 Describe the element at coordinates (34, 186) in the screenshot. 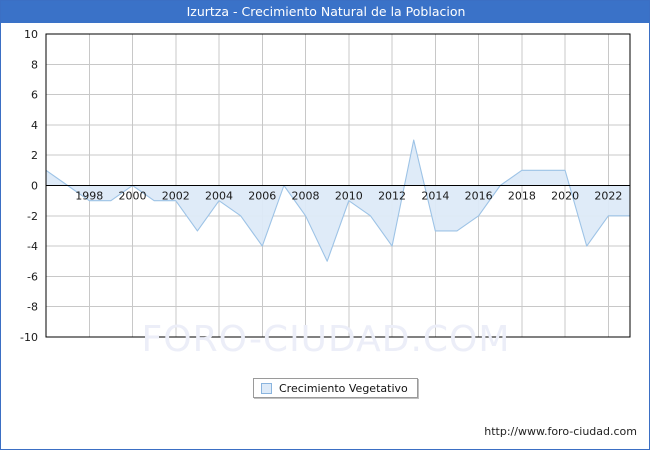

I see `y-tick-label: 0` at that location.